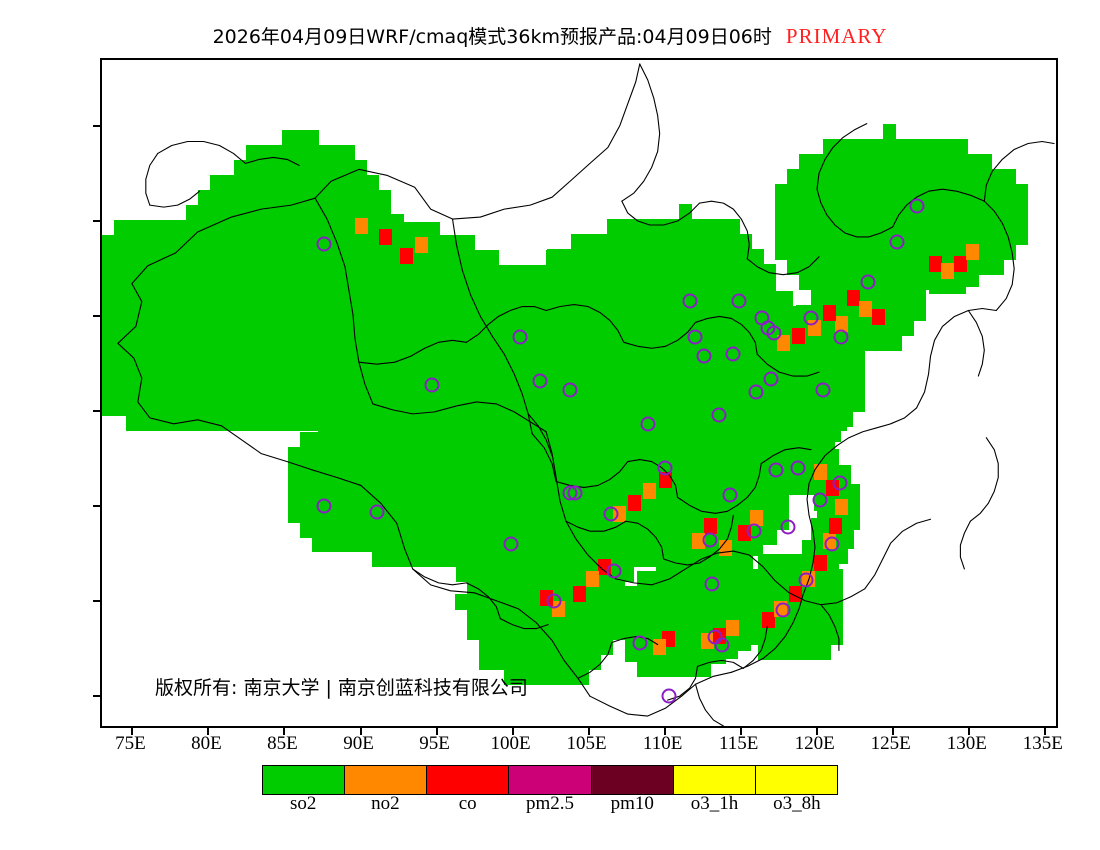 Image resolution: width=1100 pixels, height=850 pixels. What do you see at coordinates (97, 126) in the screenshot?
I see `y-axis-tick` at bounding box center [97, 126].